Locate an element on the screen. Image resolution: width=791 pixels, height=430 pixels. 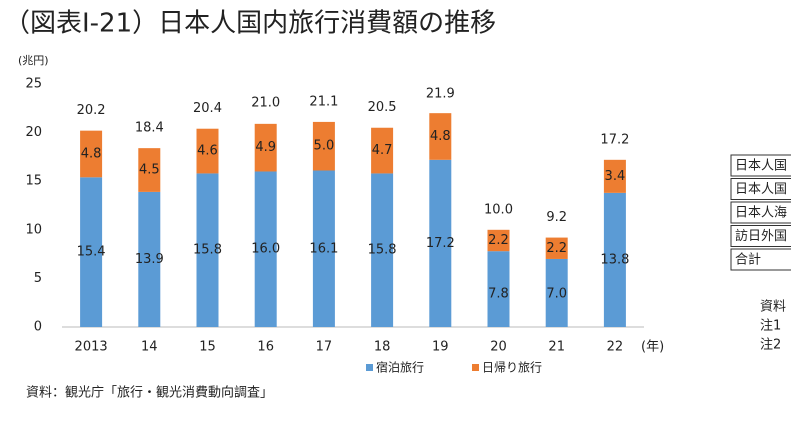
value-label: 16.0 is located at coordinates (265, 249).